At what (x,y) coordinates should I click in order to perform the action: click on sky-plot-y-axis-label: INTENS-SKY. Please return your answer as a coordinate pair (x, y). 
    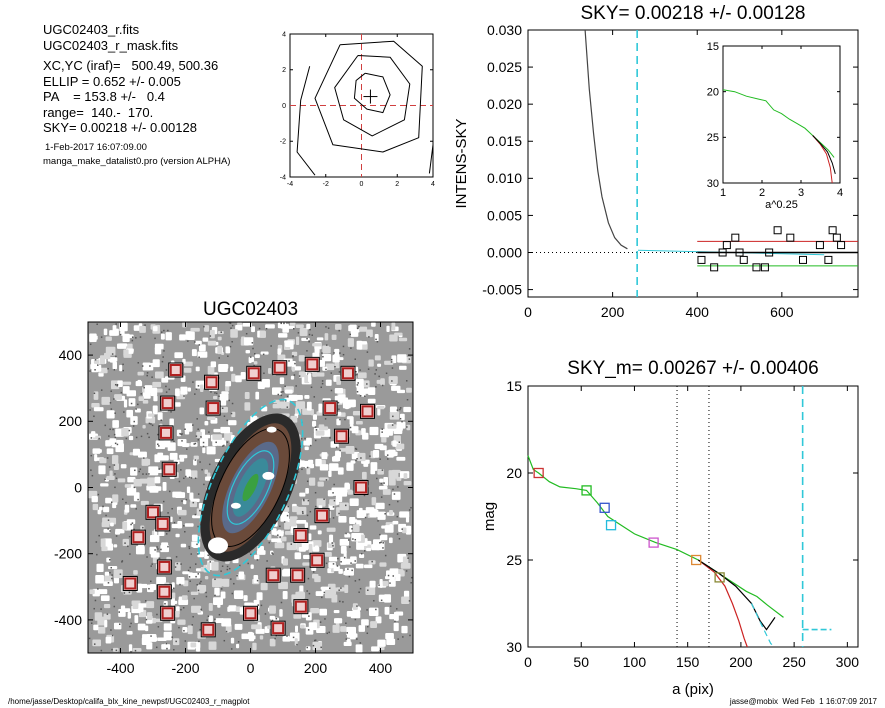
    Looking at the image, I should click on (461, 163).